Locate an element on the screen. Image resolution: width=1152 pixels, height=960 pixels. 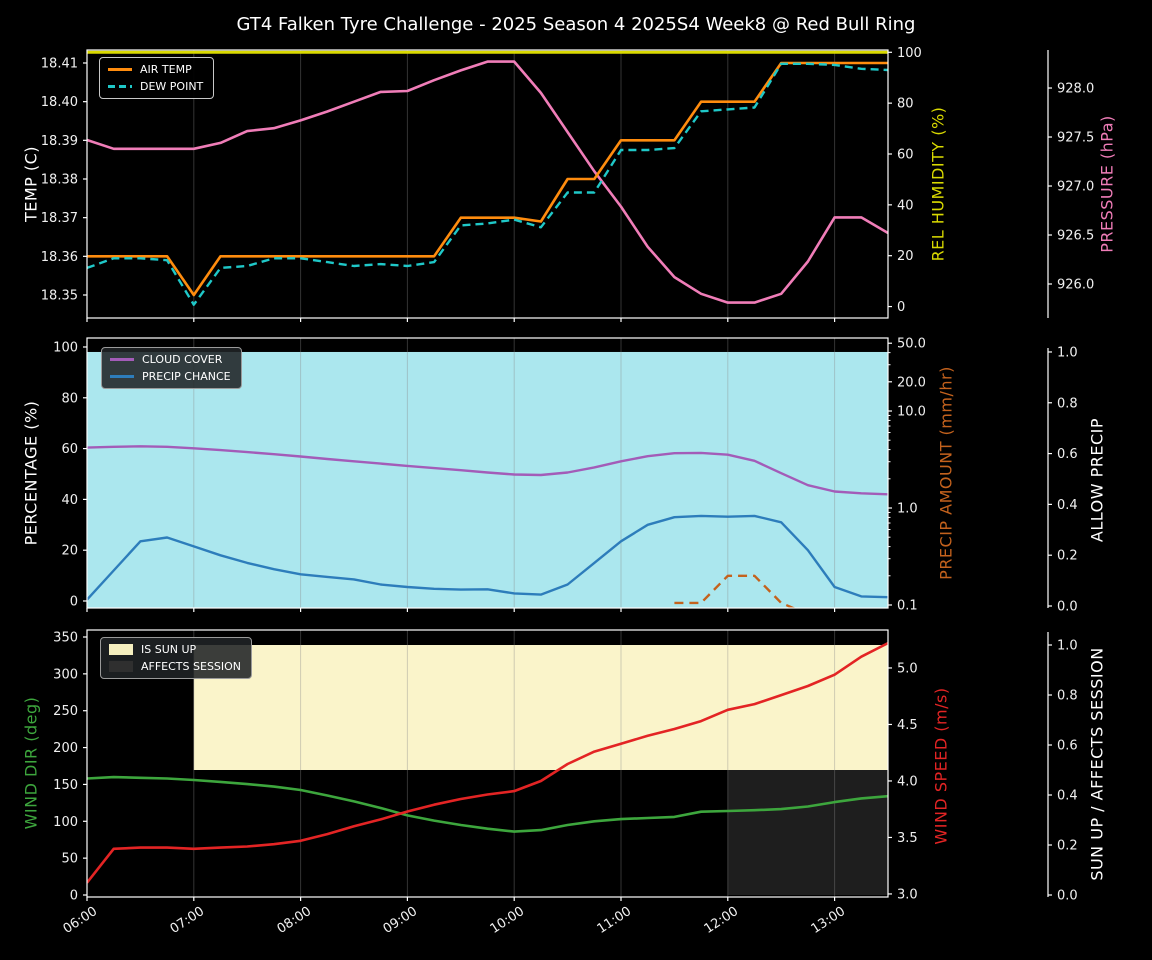
y-tick-label: 3.0 is located at coordinates (907, 894).